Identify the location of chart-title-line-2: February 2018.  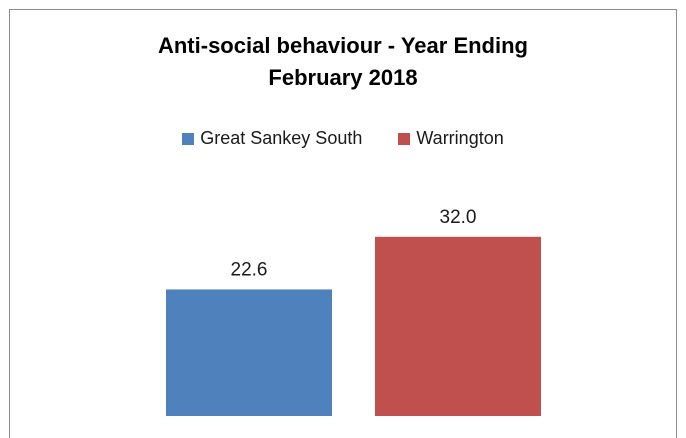
(343, 77).